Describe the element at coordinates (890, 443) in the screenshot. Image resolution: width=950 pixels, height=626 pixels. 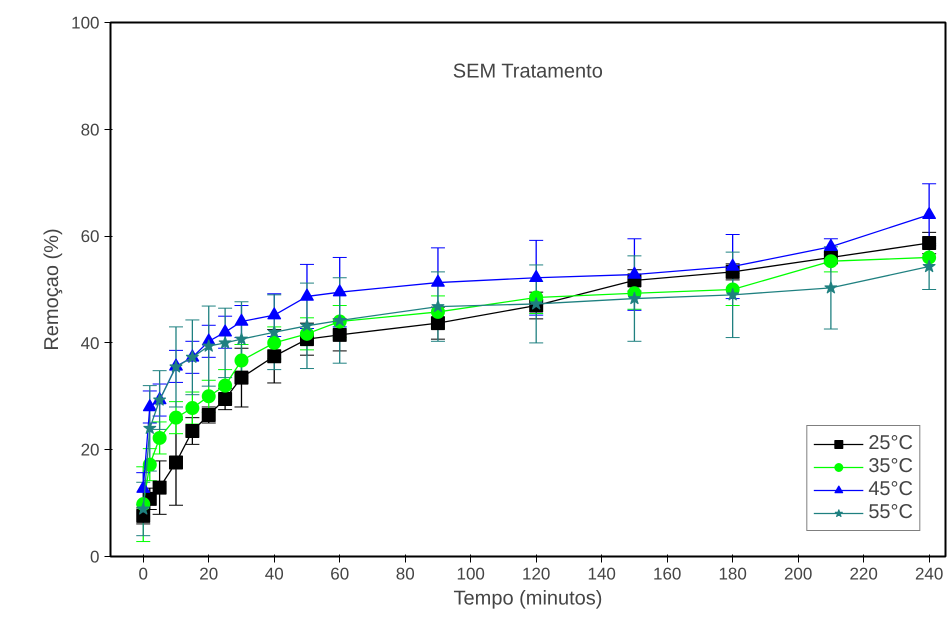
I see `legend-label: 25°C` at that location.